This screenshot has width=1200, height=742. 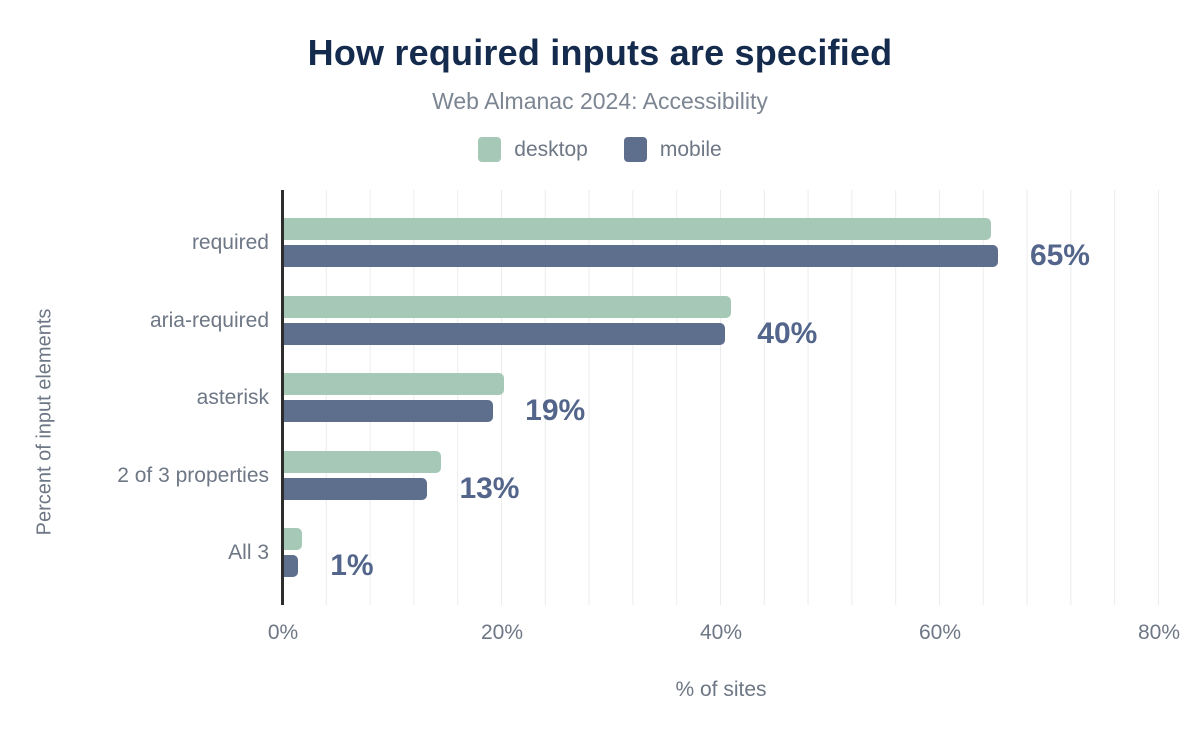 I want to click on chart-subtitle: Web Almanac 2024: Accessibility, so click(x=600, y=101).